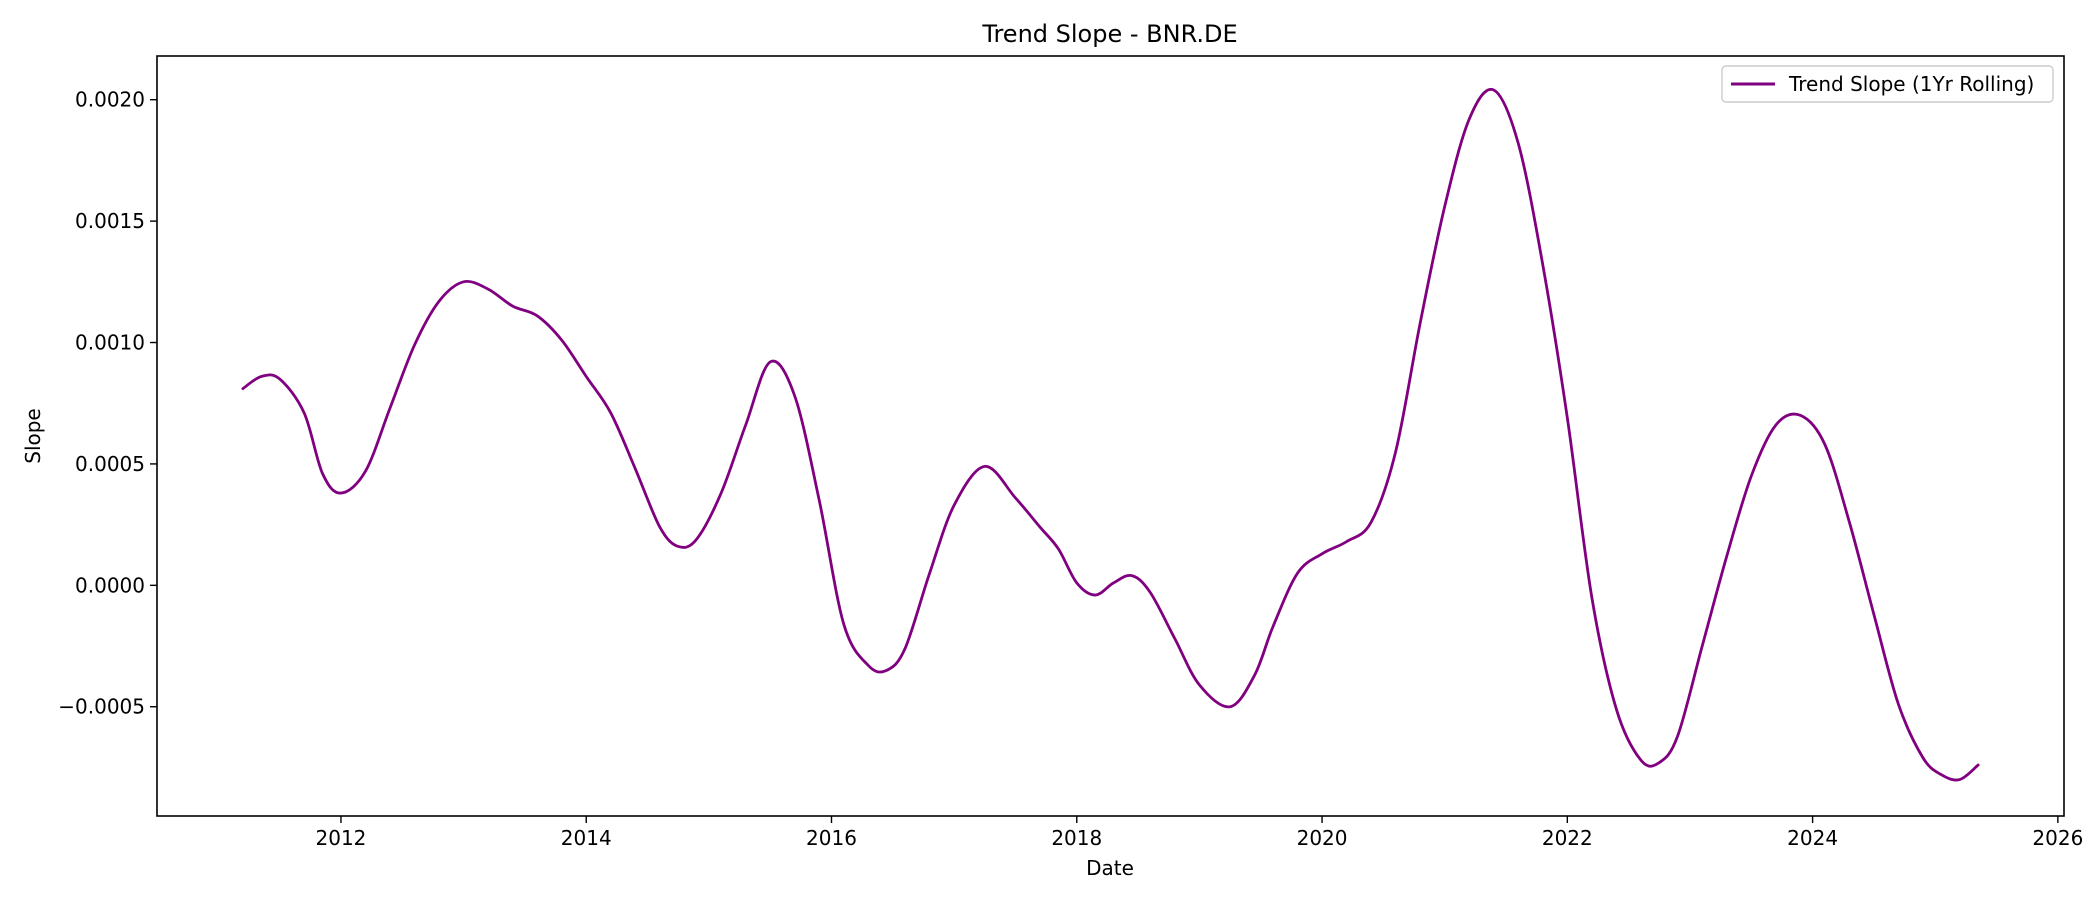  I want to click on y-tick-label: 0.0020, so click(110, 100).